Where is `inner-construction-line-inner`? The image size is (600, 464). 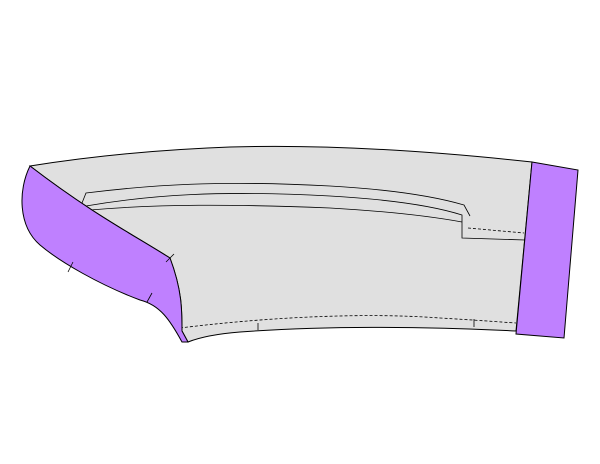 inner-construction-line-inner is located at coordinates (305, 217).